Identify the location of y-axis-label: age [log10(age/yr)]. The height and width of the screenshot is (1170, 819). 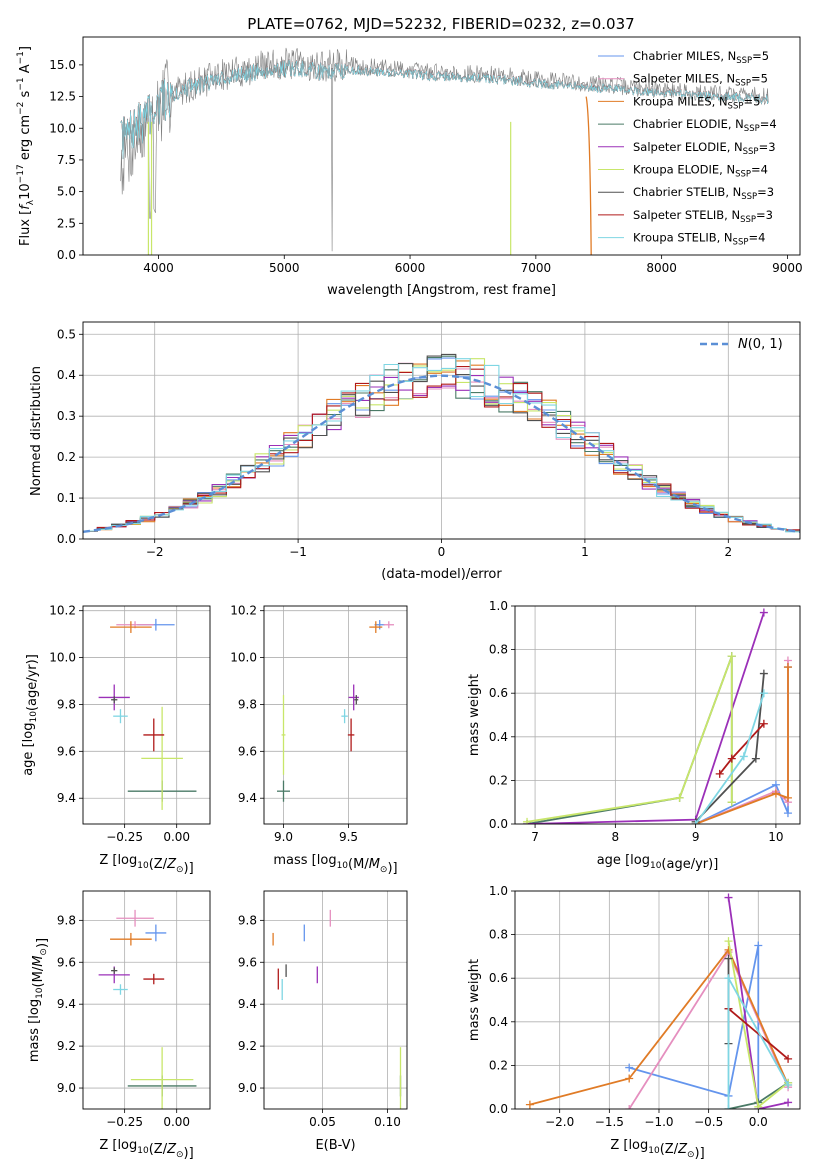
(30, 715).